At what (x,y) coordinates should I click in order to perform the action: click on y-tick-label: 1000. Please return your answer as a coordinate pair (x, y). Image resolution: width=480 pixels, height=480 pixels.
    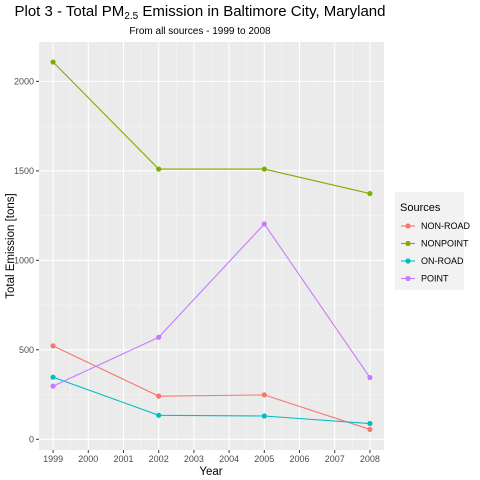
    Looking at the image, I should click on (24, 260).